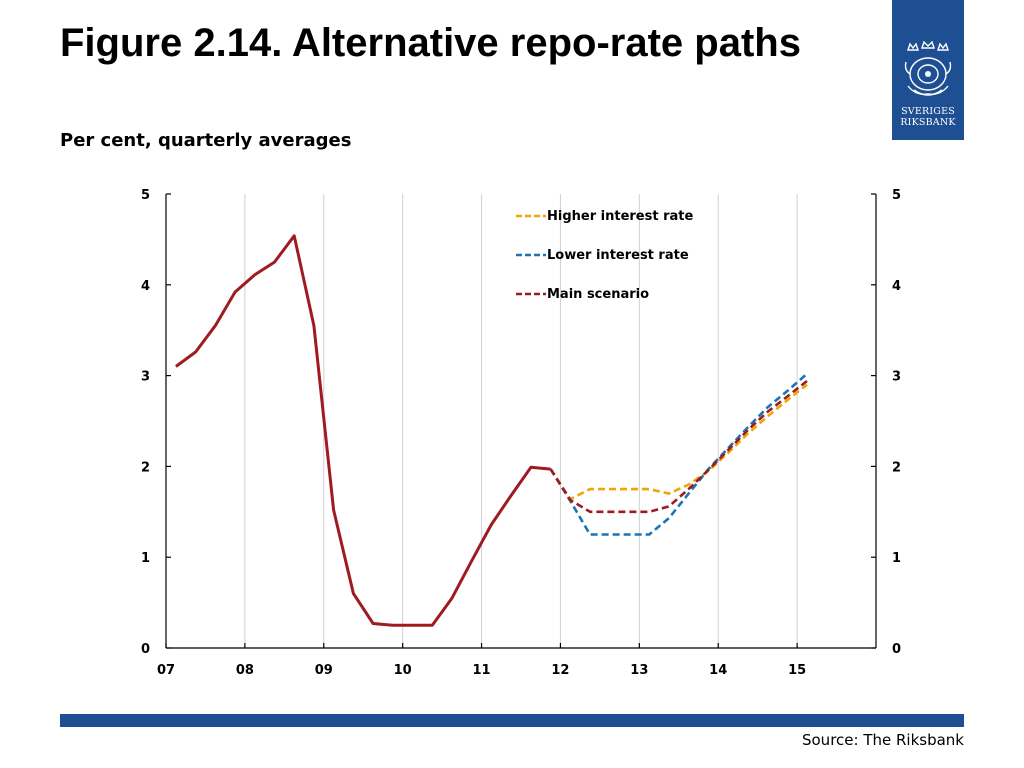 This screenshot has height=768, width=1024. Describe the element at coordinates (145, 377) in the screenshot. I see `y-tick-label-left-3: 3` at that location.